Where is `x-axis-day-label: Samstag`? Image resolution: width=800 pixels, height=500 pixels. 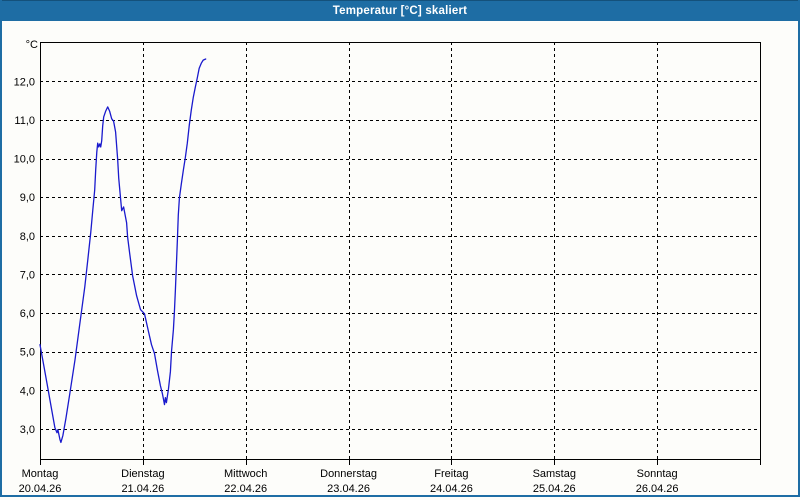 x-axis-day-label: Samstag is located at coordinates (554, 474).